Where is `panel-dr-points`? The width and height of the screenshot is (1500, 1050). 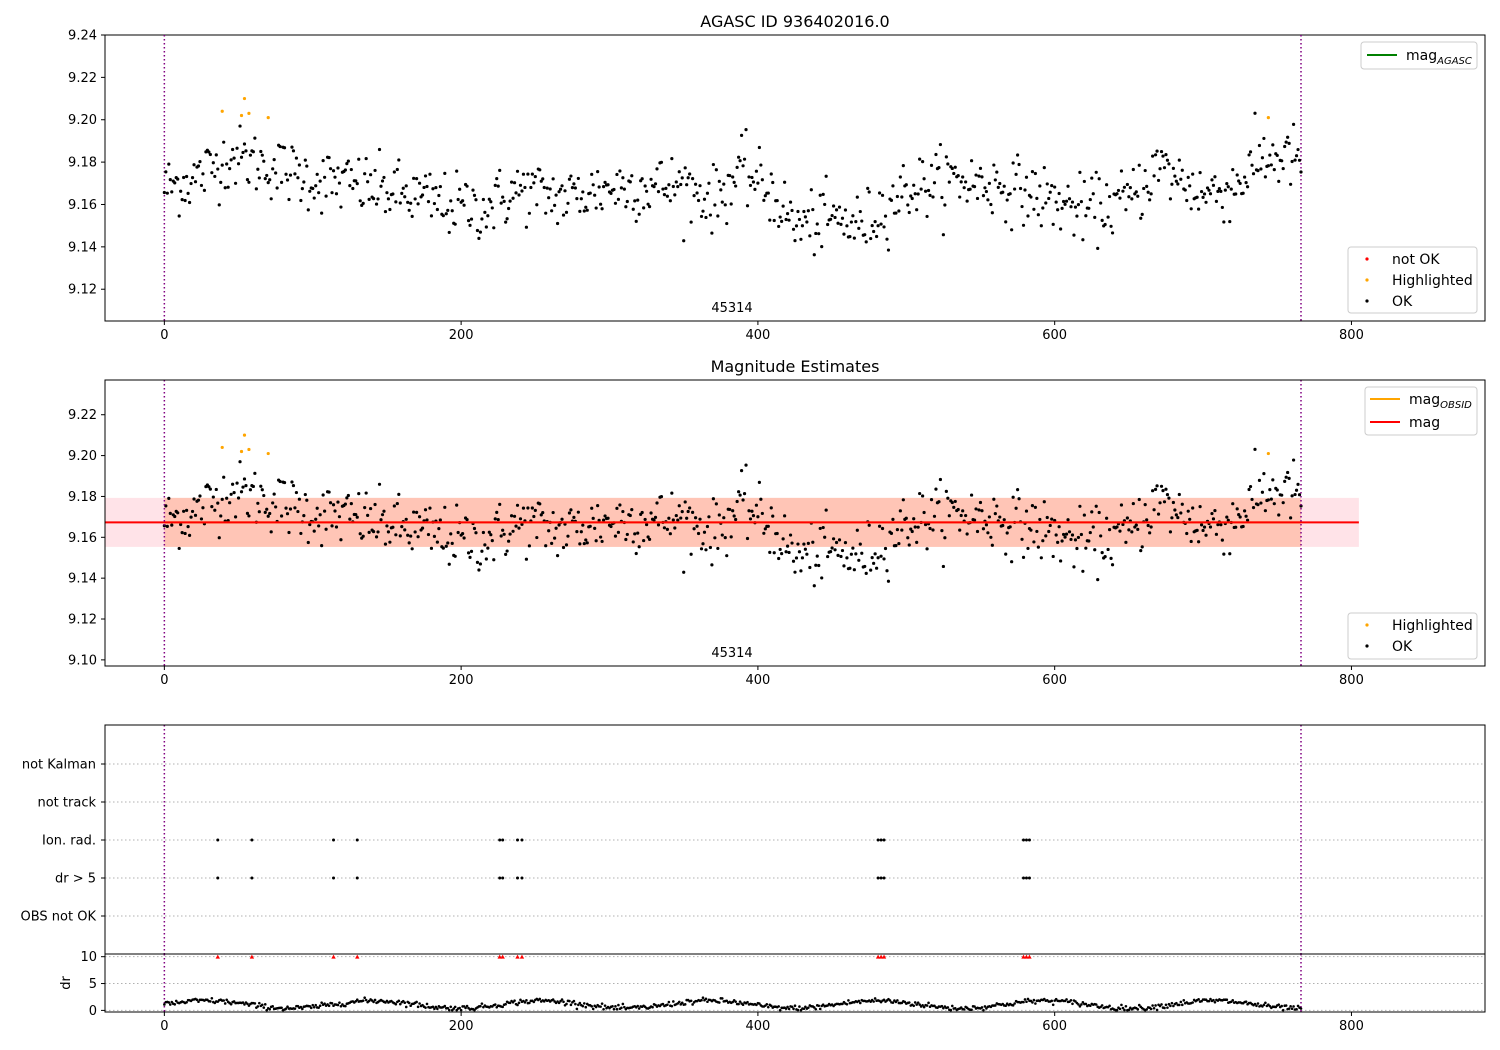 panel-dr-points is located at coordinates (733, 983).